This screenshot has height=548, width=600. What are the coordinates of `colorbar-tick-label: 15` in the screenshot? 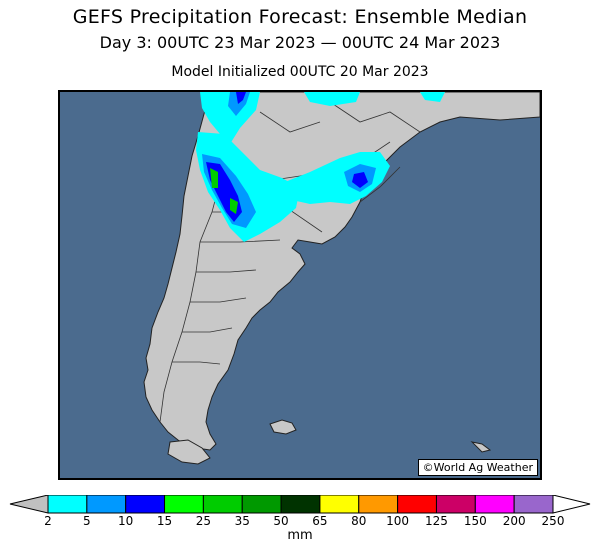 It's located at (164, 521).